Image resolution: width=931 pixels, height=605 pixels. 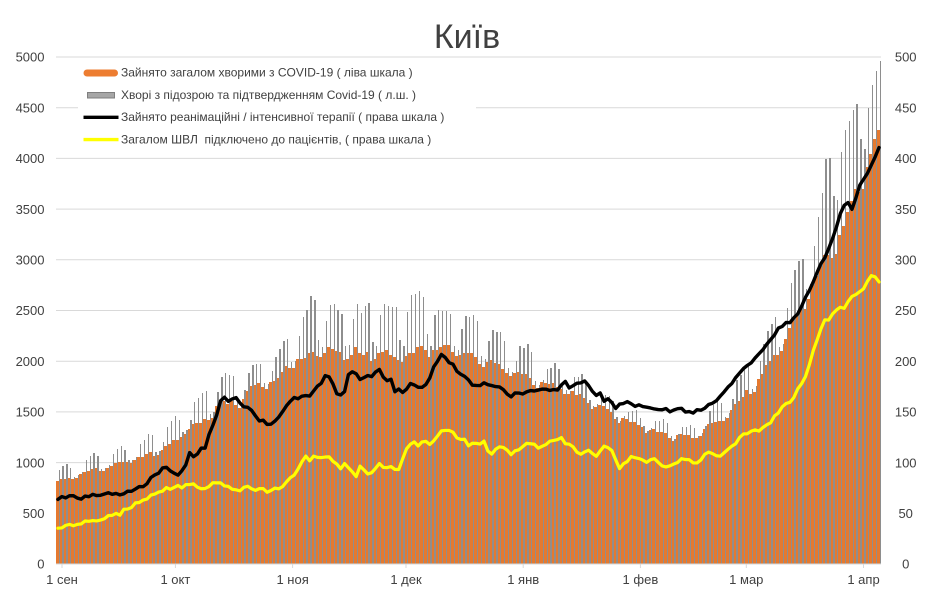 I want to click on svg-text: 150, so click(x=906, y=412).